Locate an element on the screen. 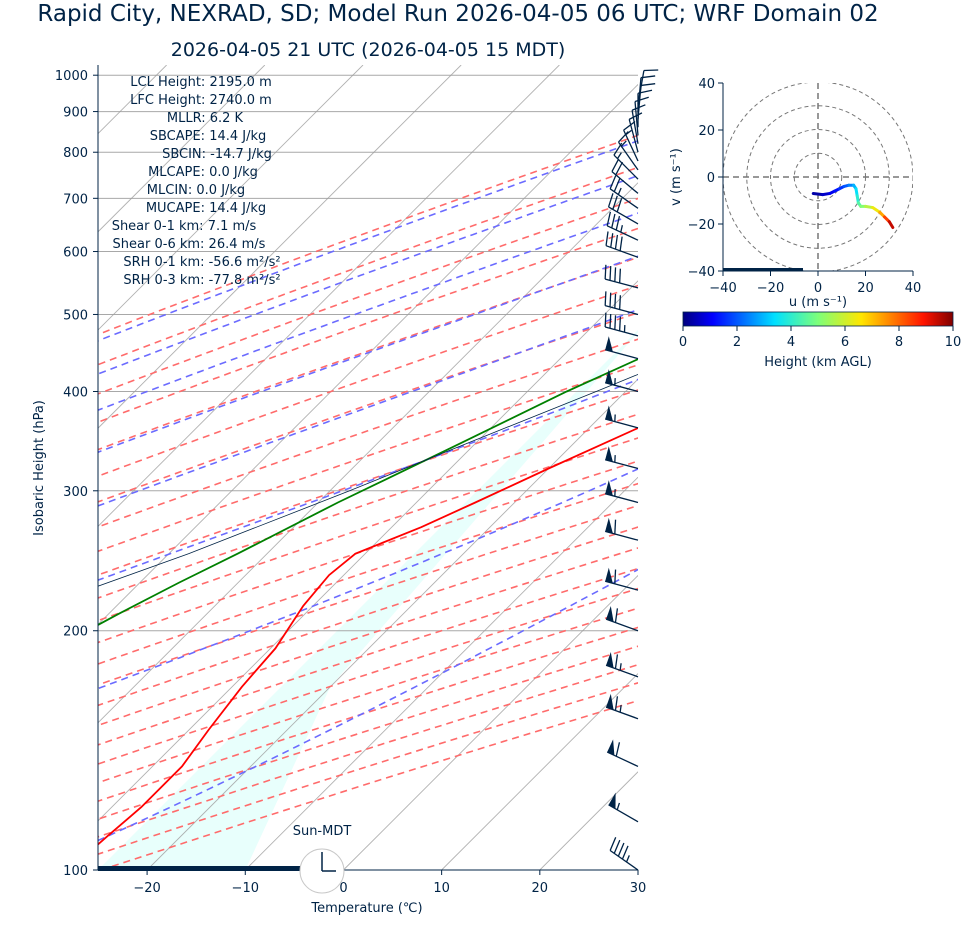  height-colorbar: 0 2 4 6 8 10 Height (km AGL) is located at coordinates (820, 340).